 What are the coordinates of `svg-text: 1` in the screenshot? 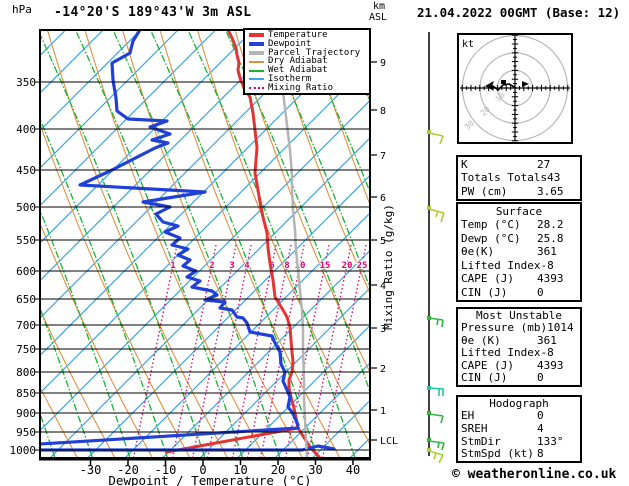 It's located at (172, 266).